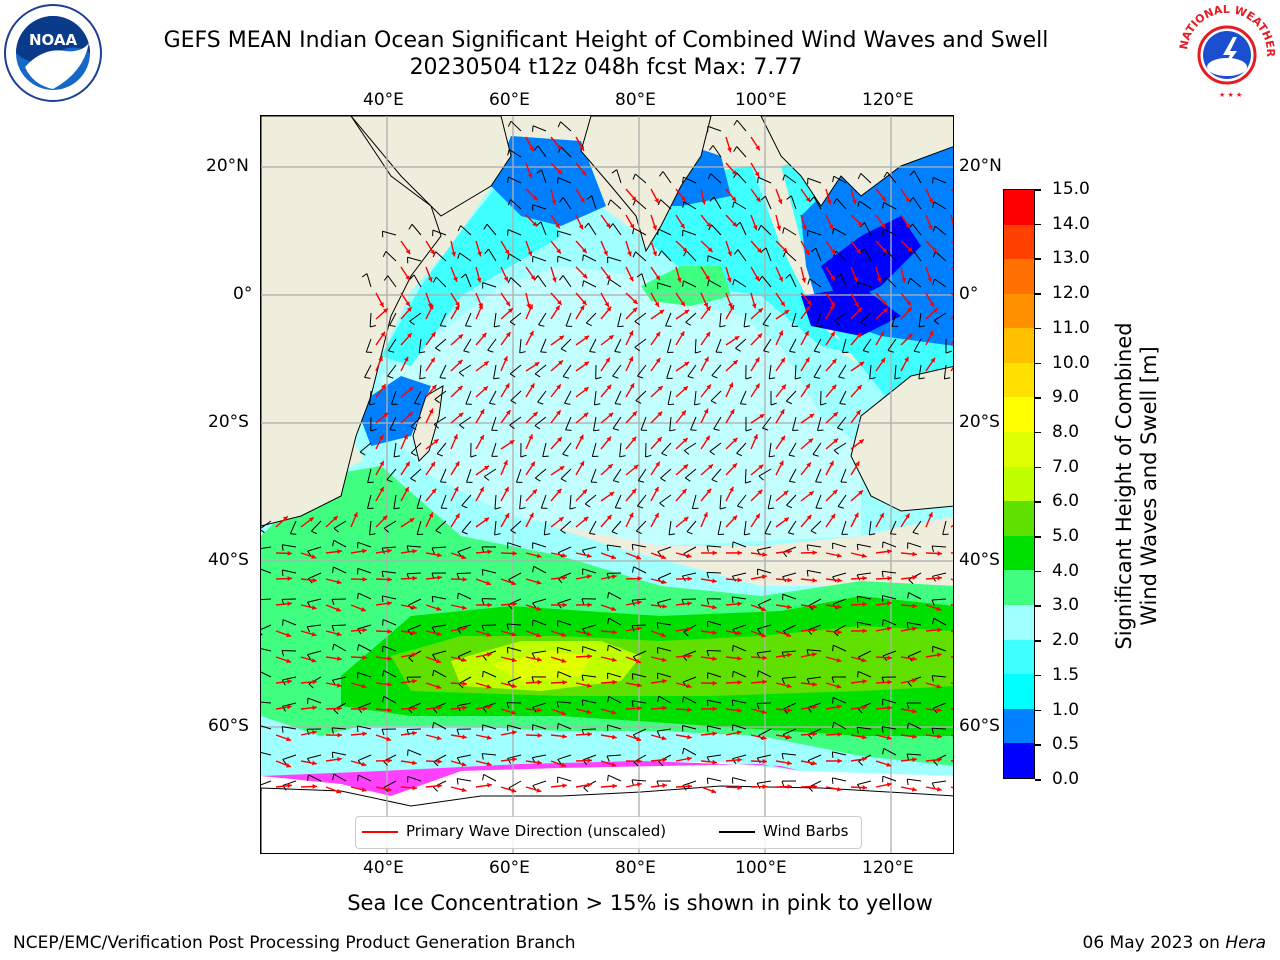 The image size is (1280, 960). I want to click on colorbar-tick-label: 6.0, so click(1066, 501).